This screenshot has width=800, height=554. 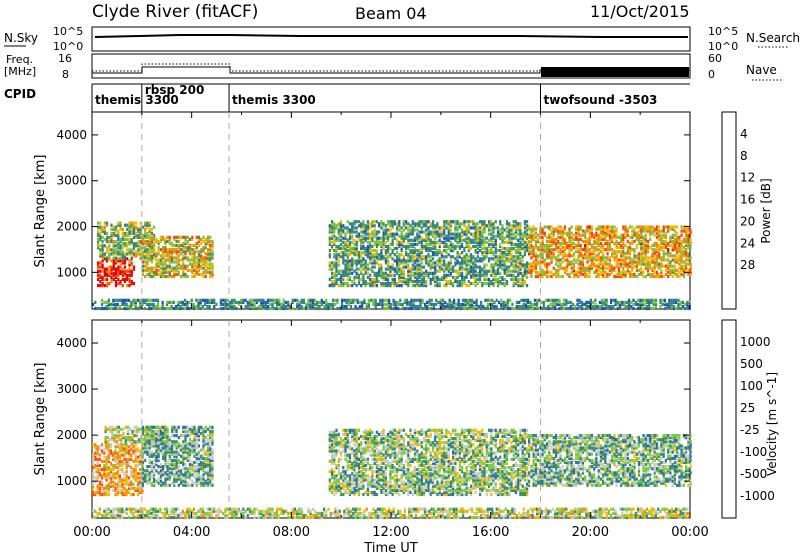 What do you see at coordinates (601, 100) in the screenshot?
I see `cpid-segment-label: twofsound -3503` at bounding box center [601, 100].